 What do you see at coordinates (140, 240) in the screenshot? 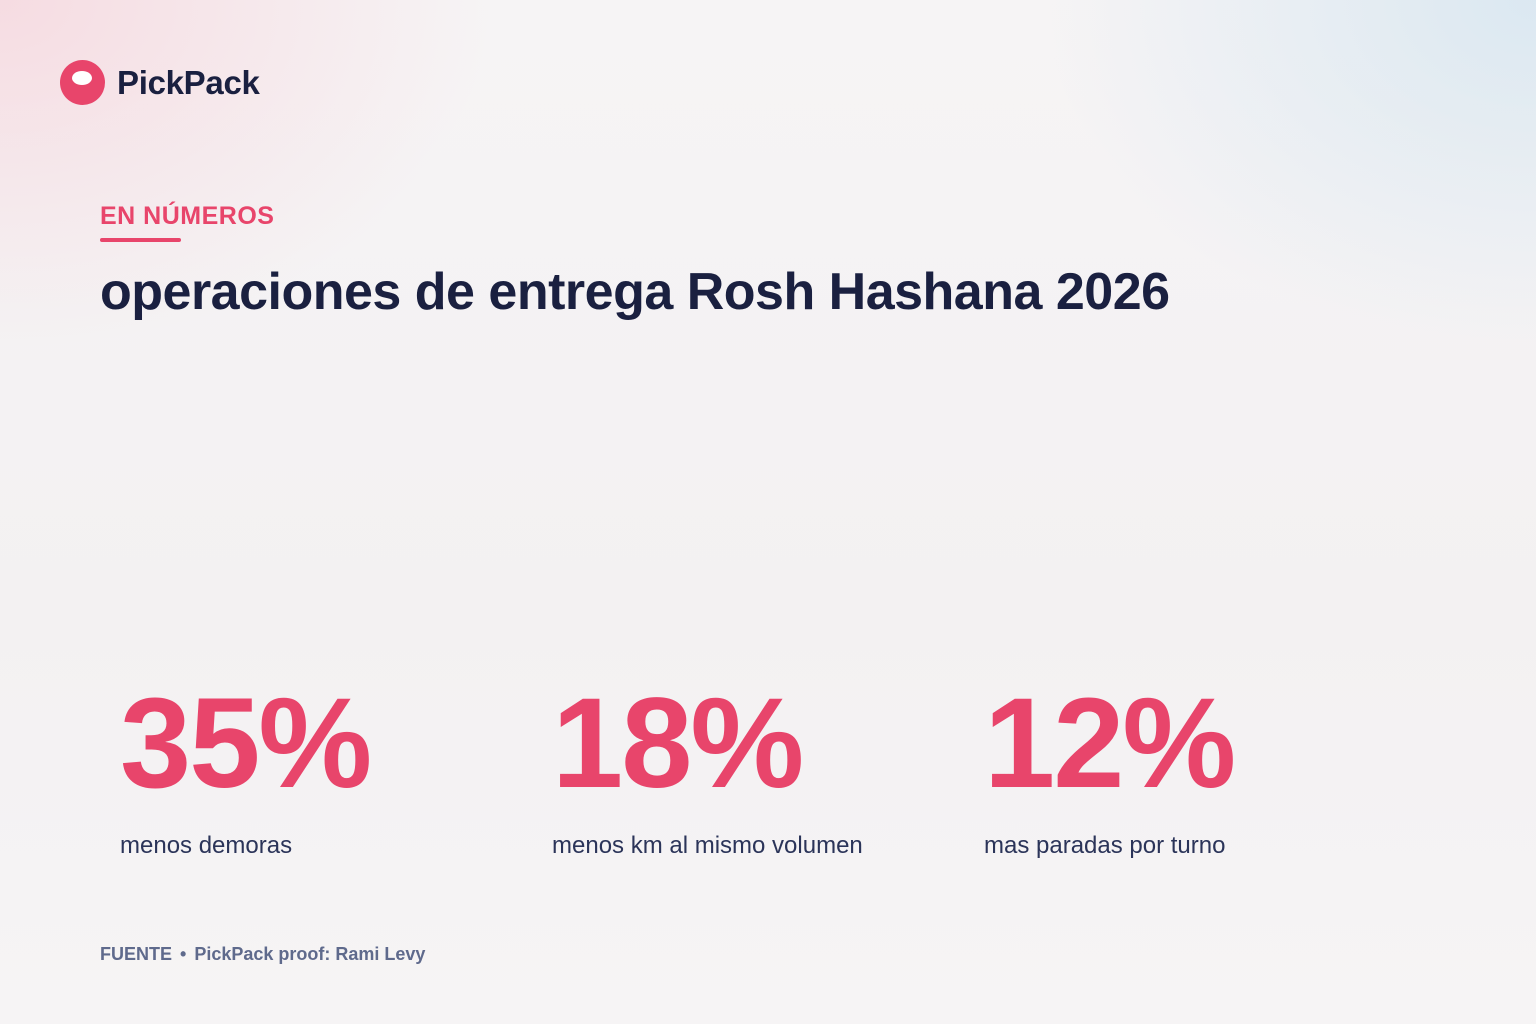
I see `eyebrow-underline` at bounding box center [140, 240].